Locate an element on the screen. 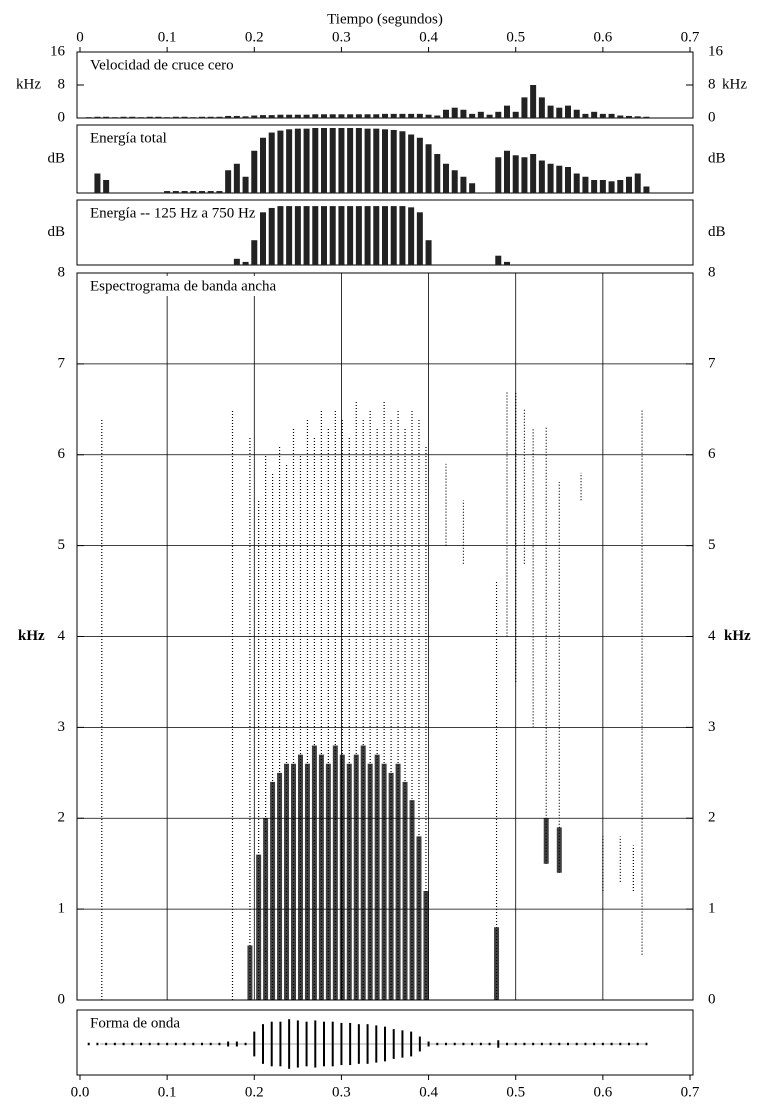 The height and width of the screenshot is (1104, 759). x-tick-label: 0.4 is located at coordinates (428, 1092).